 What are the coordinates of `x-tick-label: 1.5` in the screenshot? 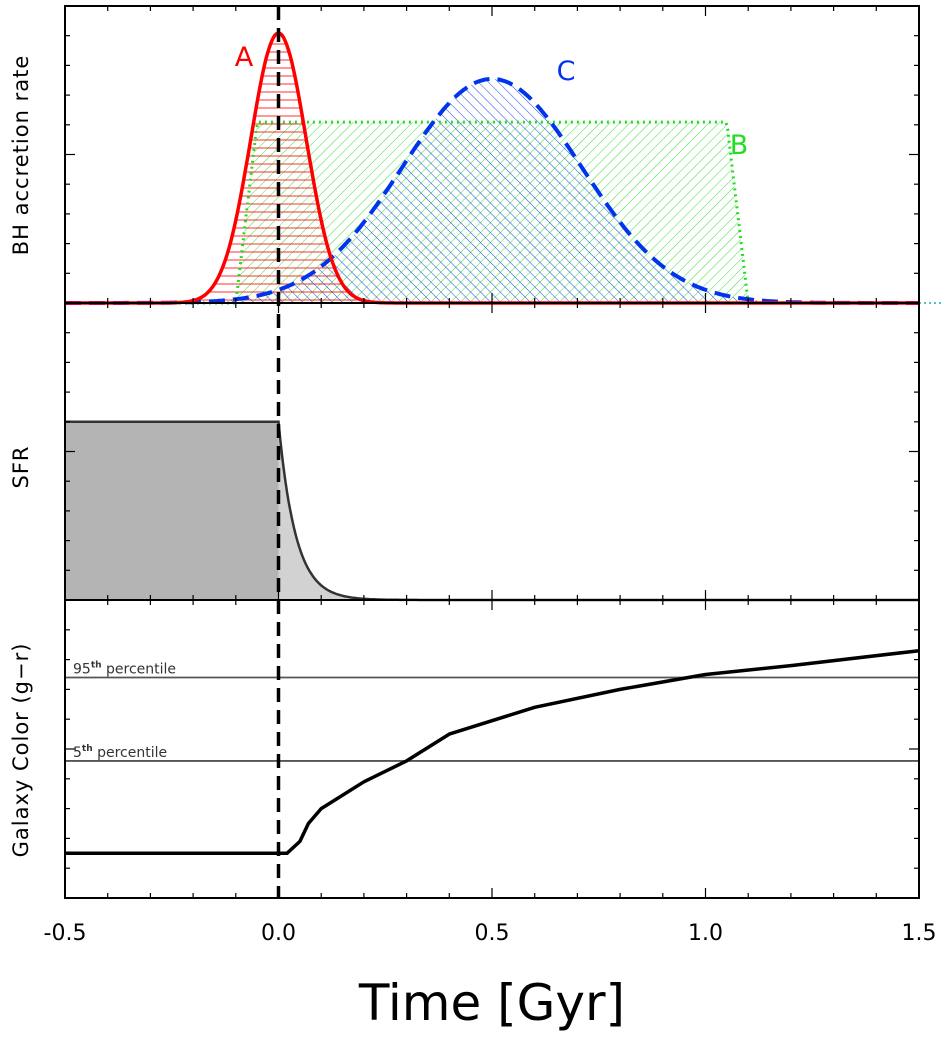 It's located at (919, 933).